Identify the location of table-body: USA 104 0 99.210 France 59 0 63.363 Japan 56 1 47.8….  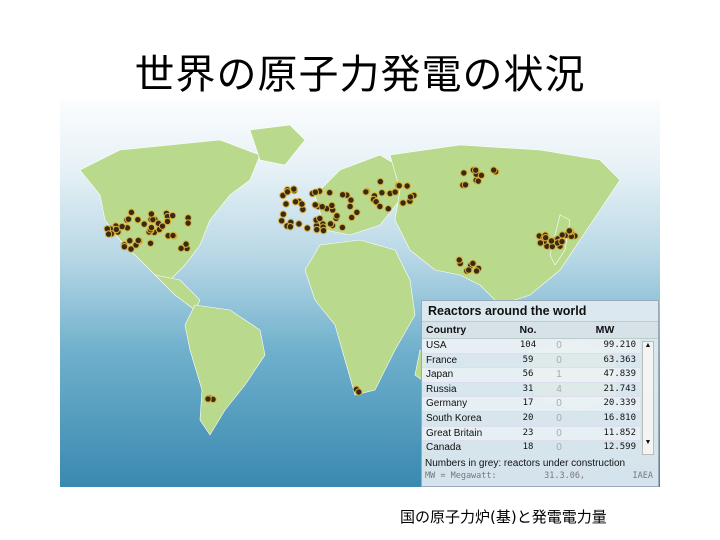
(531, 397).